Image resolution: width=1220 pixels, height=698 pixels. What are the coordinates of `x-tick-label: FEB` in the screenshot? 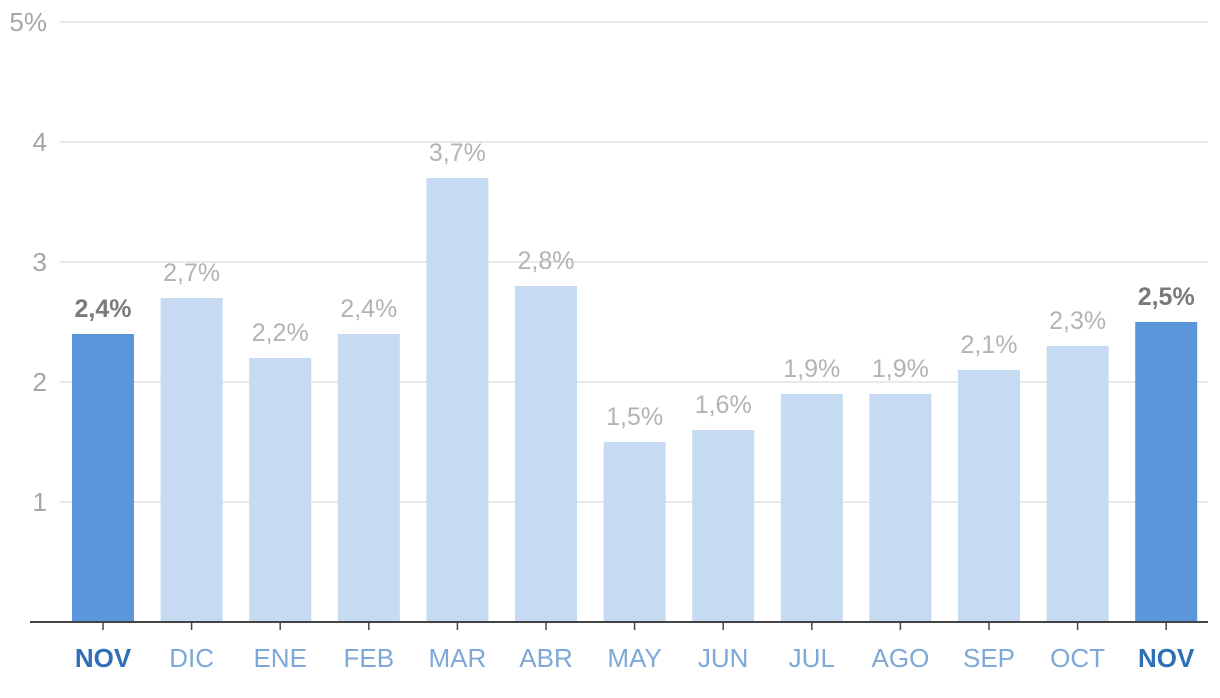 It's located at (369, 658).